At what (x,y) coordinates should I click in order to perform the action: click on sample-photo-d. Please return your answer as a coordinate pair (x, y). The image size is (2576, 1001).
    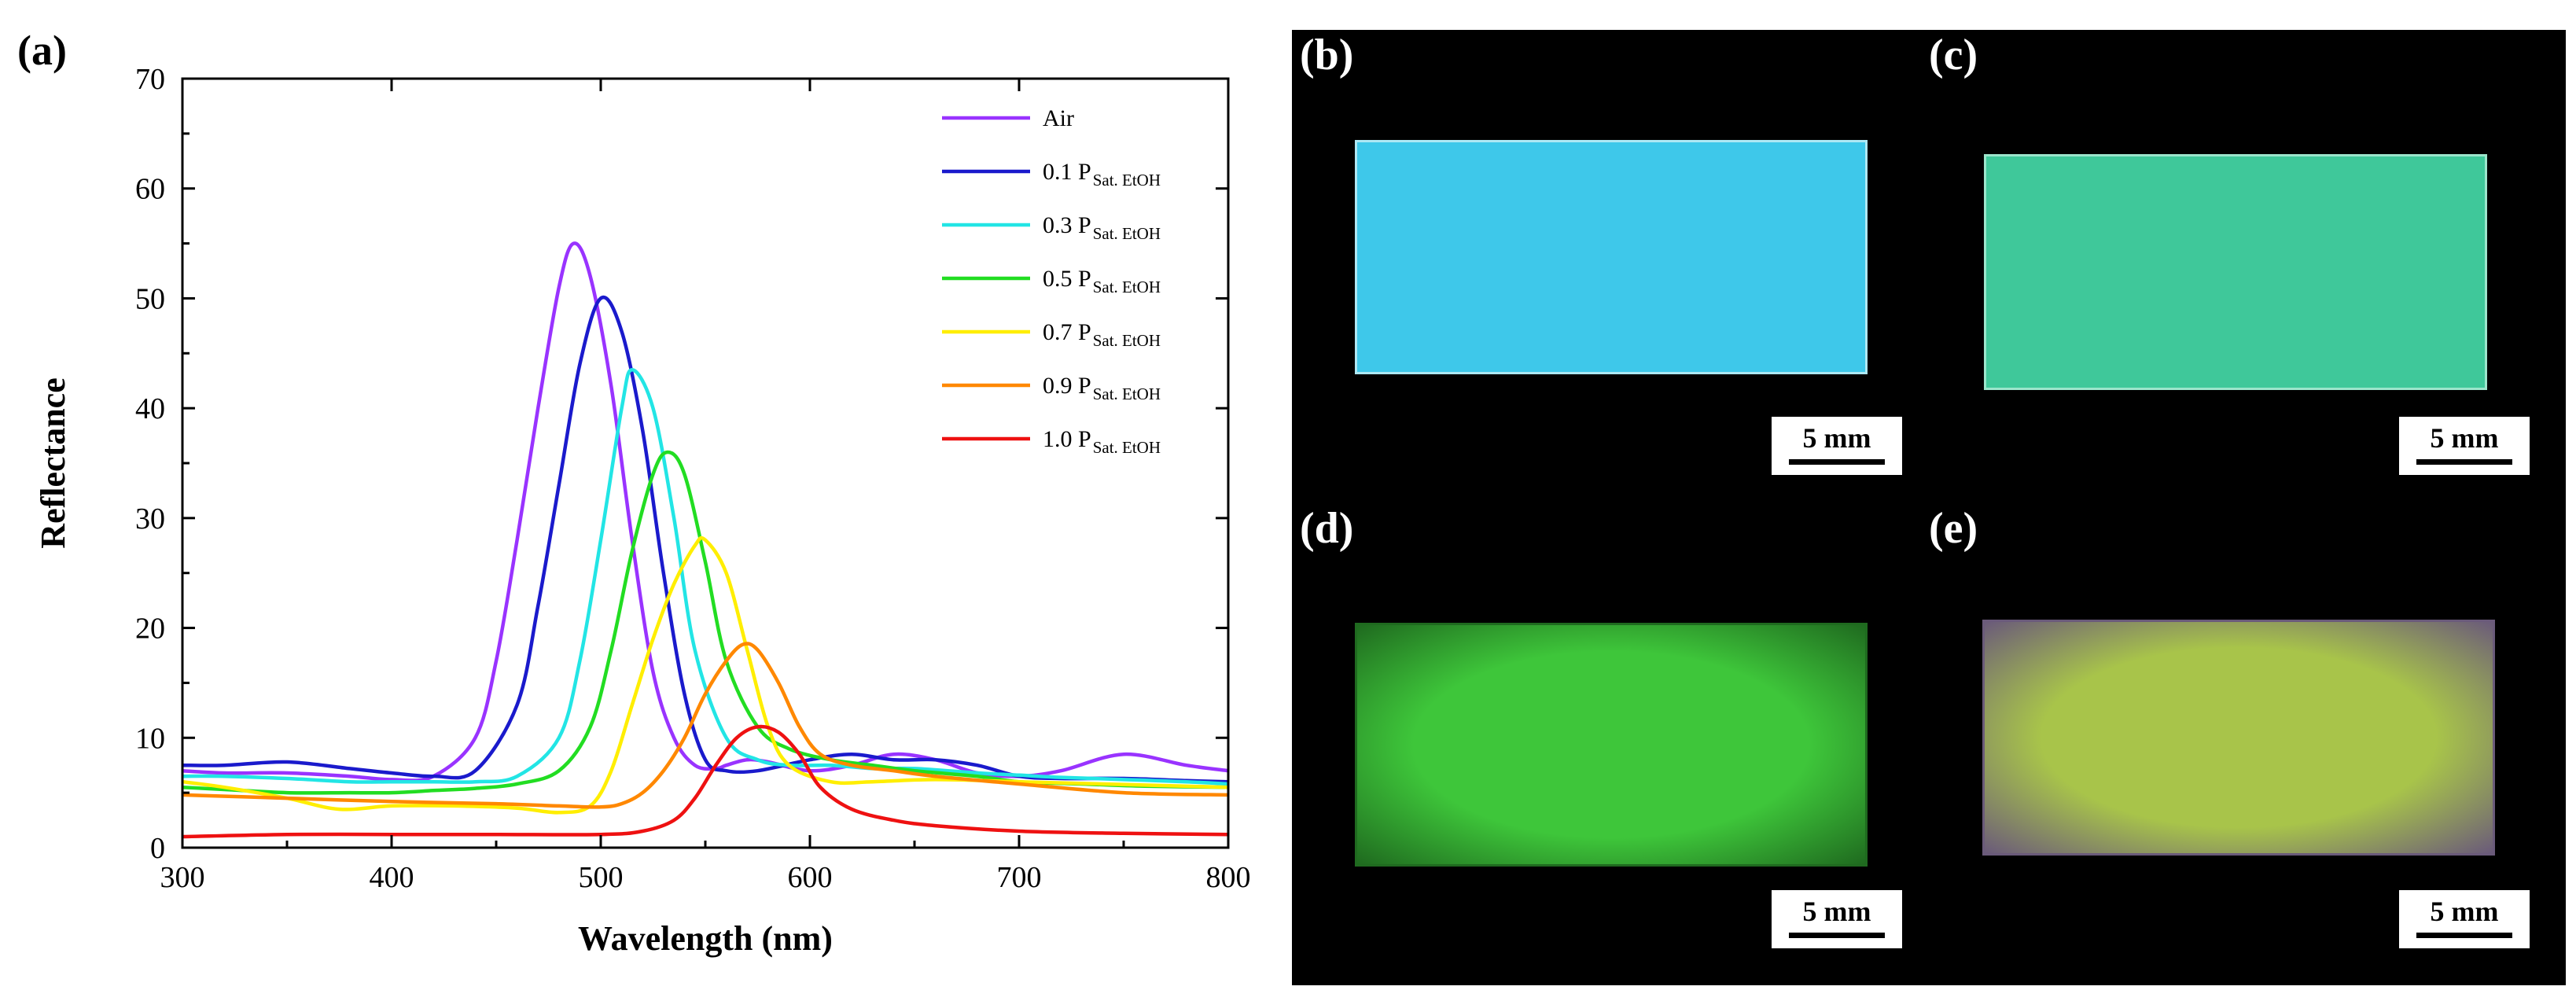
    Looking at the image, I should click on (1612, 745).